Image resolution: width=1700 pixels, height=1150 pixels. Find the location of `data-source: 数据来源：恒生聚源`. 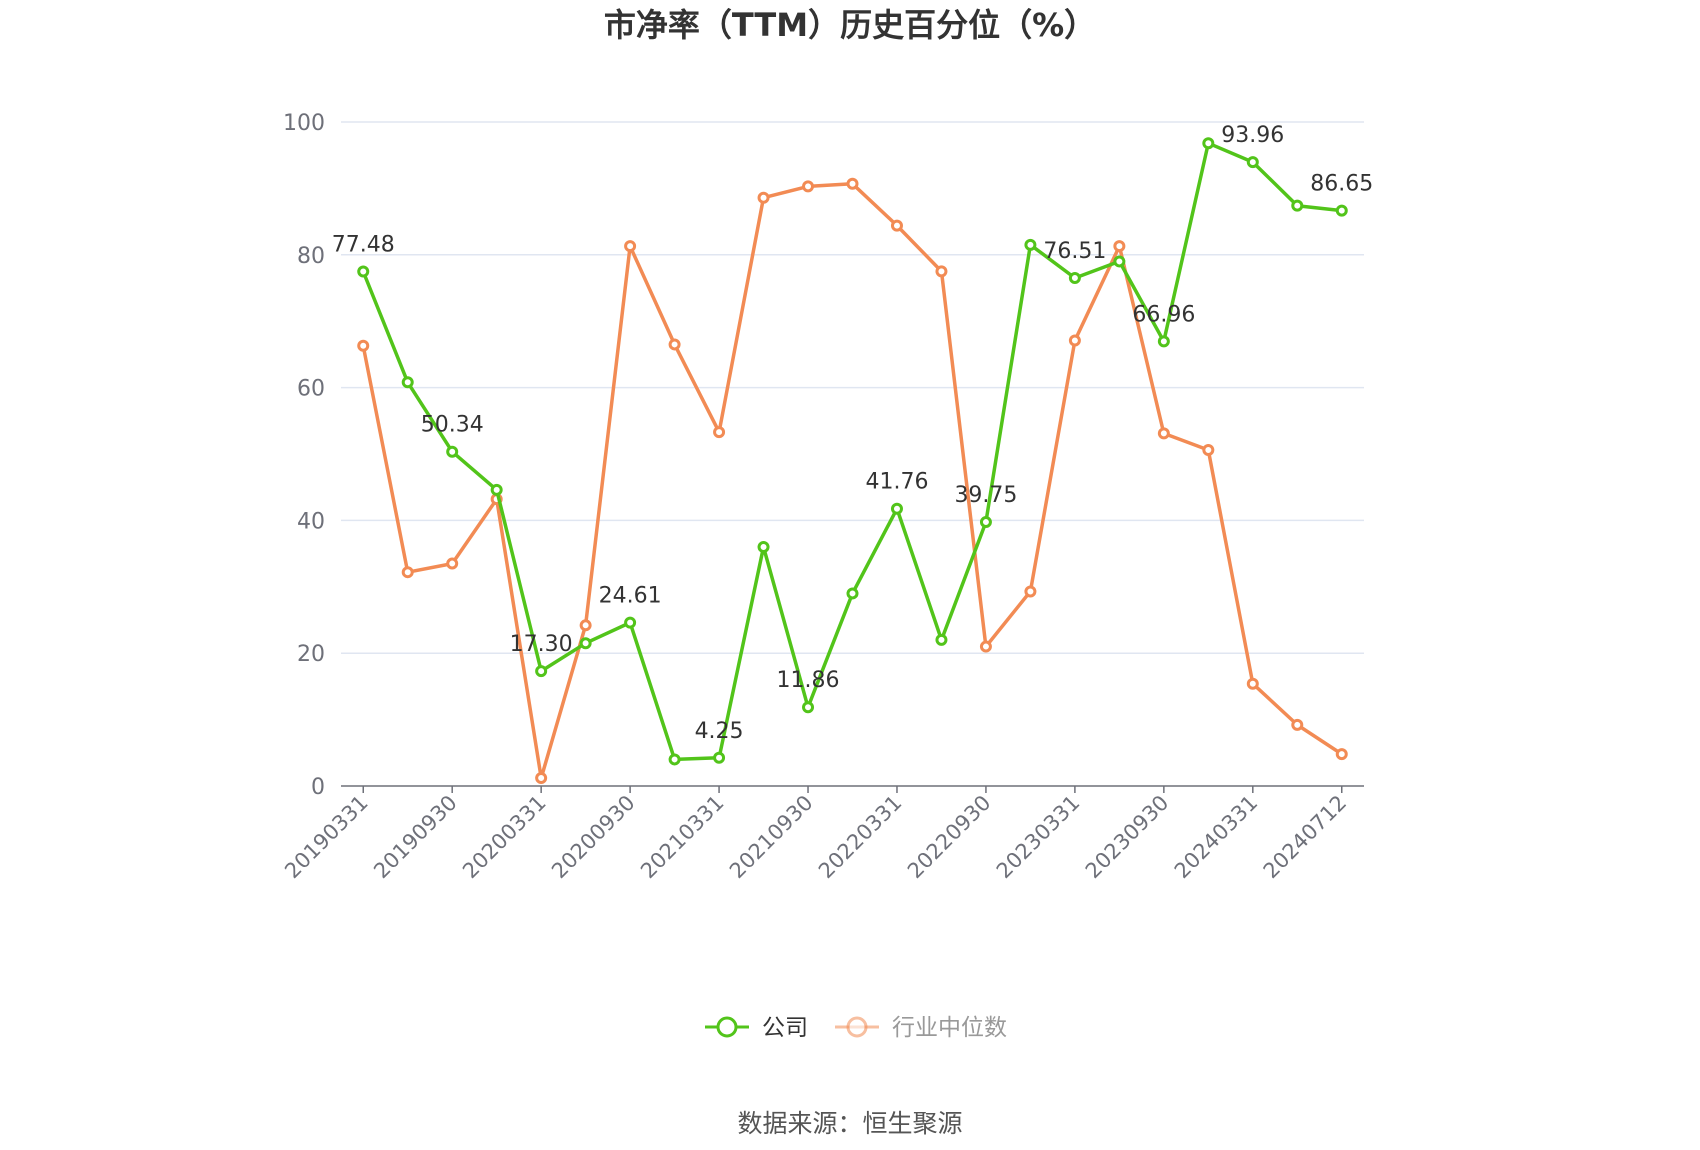

data-source: 数据来源：恒生聚源 is located at coordinates (849, 1123).